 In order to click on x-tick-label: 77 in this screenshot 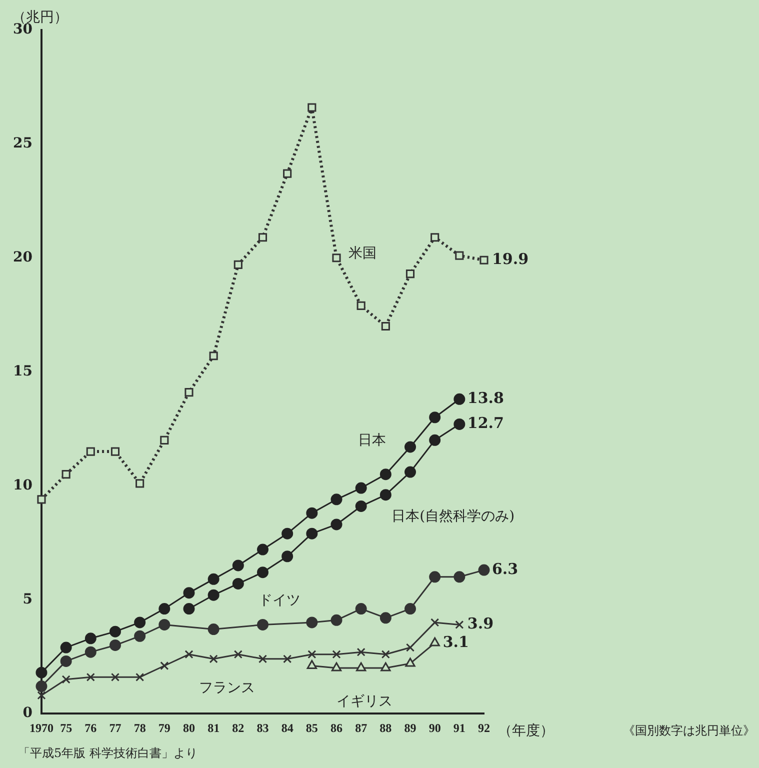, I will do `click(115, 727)`.